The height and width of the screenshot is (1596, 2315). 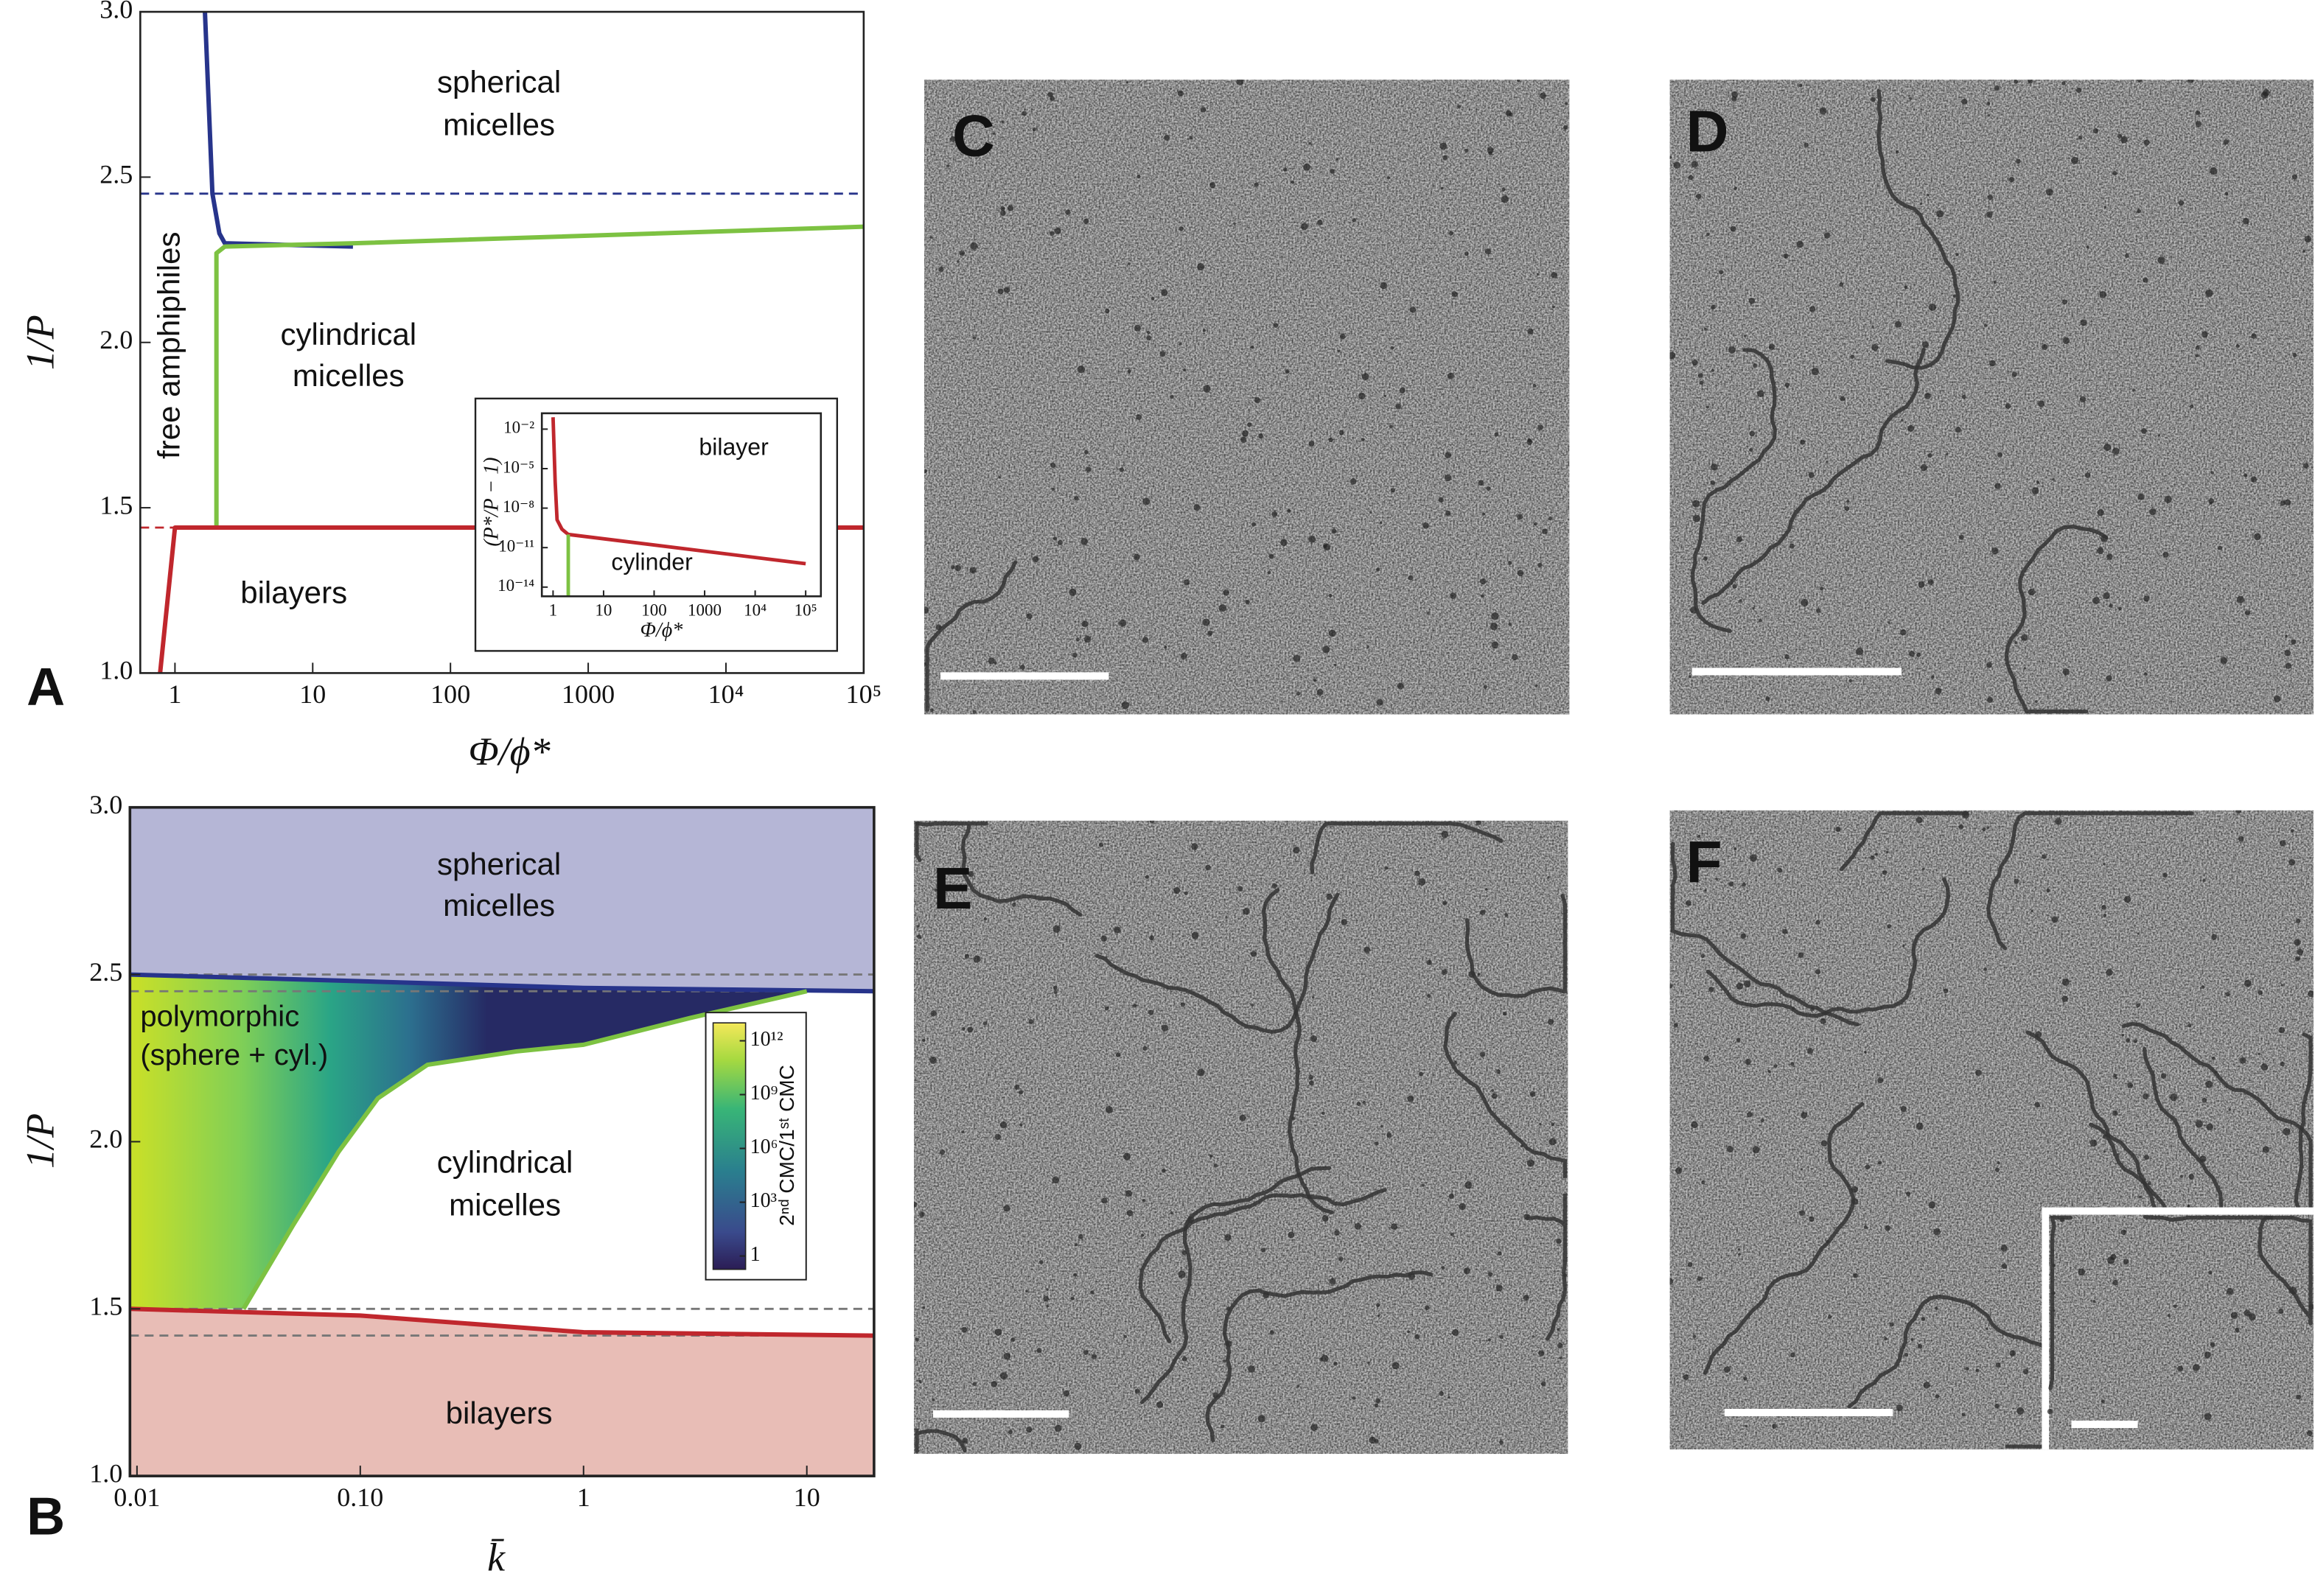 What do you see at coordinates (764, 1093) in the screenshot?
I see `colorbar-tick-label: 10⁹` at bounding box center [764, 1093].